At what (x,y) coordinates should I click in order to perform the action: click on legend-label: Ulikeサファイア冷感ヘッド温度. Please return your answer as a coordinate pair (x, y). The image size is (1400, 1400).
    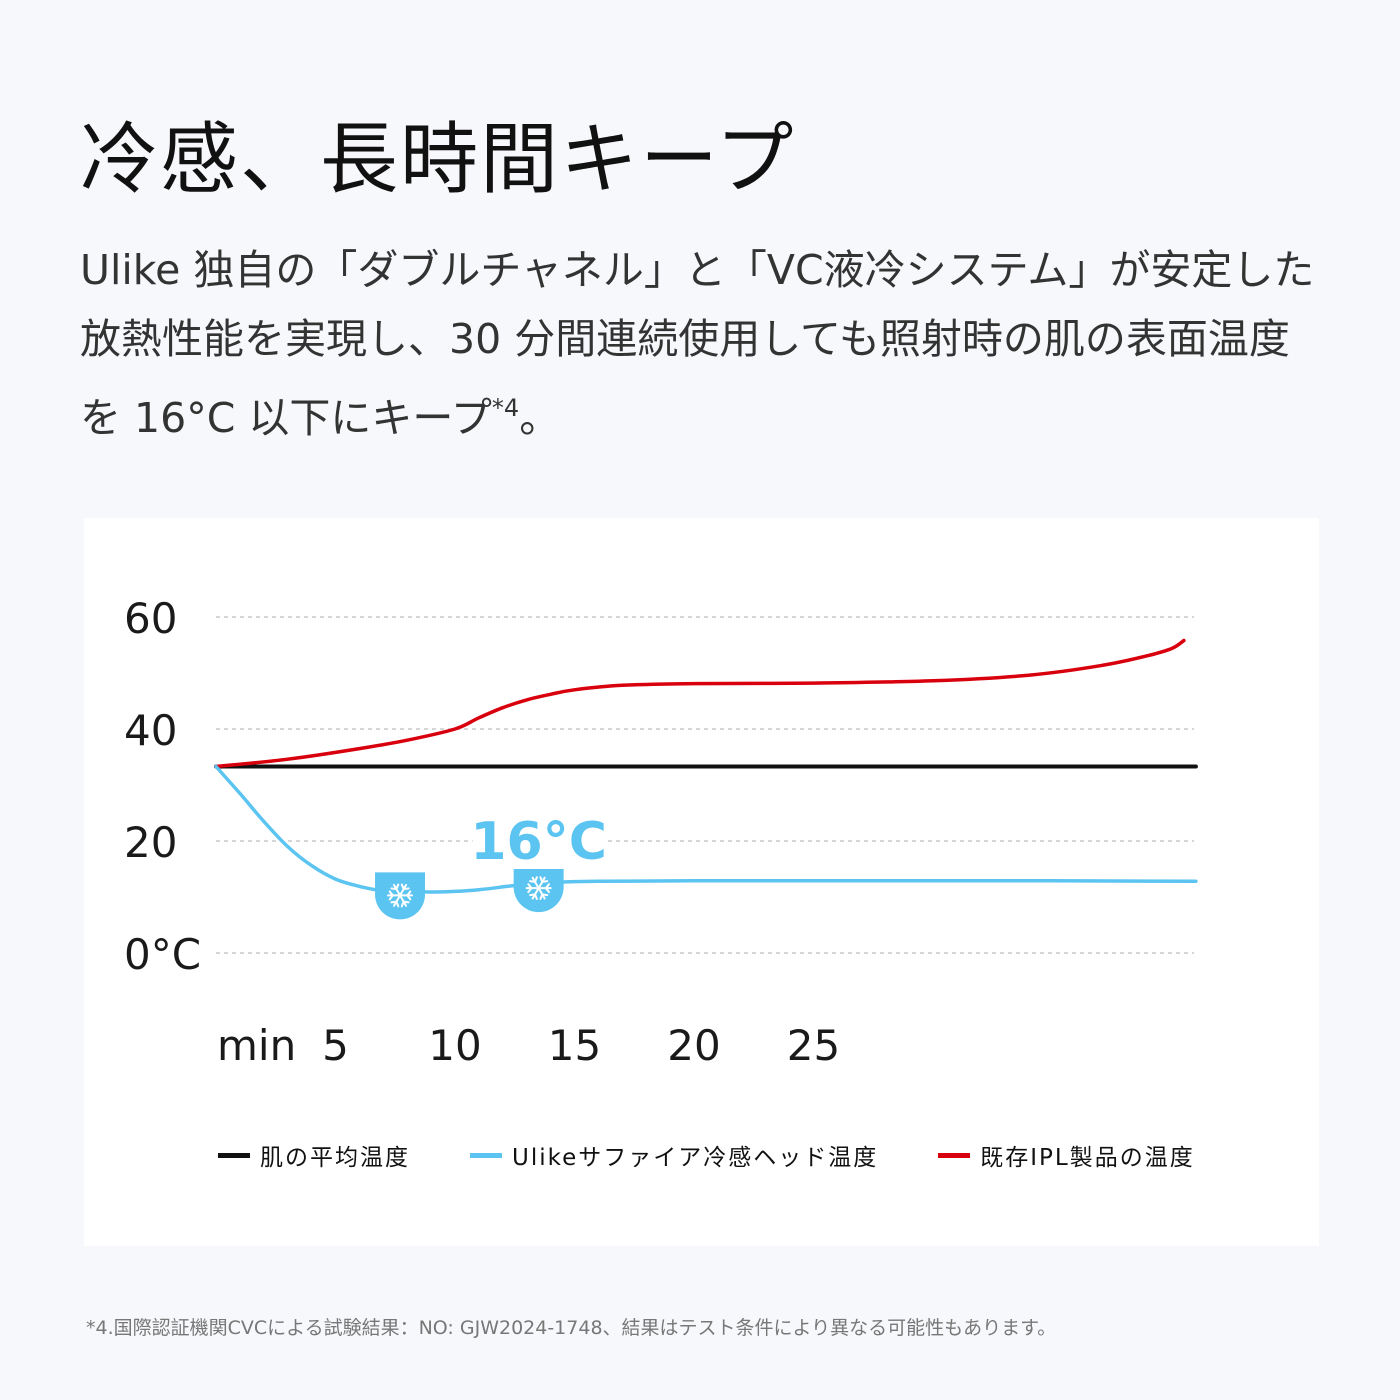
    Looking at the image, I should click on (695, 1158).